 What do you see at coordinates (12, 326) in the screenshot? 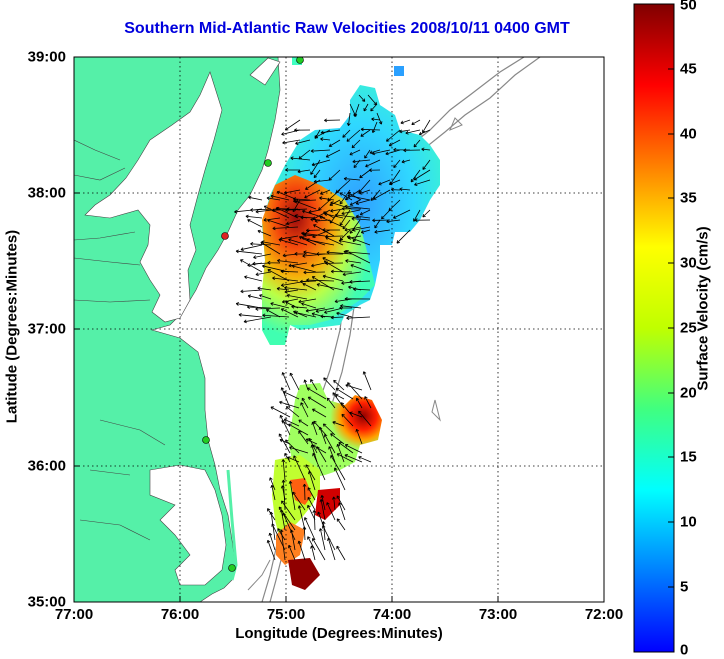
I see `y-axis-label: Latitude (Degrees:Minutes)` at bounding box center [12, 326].